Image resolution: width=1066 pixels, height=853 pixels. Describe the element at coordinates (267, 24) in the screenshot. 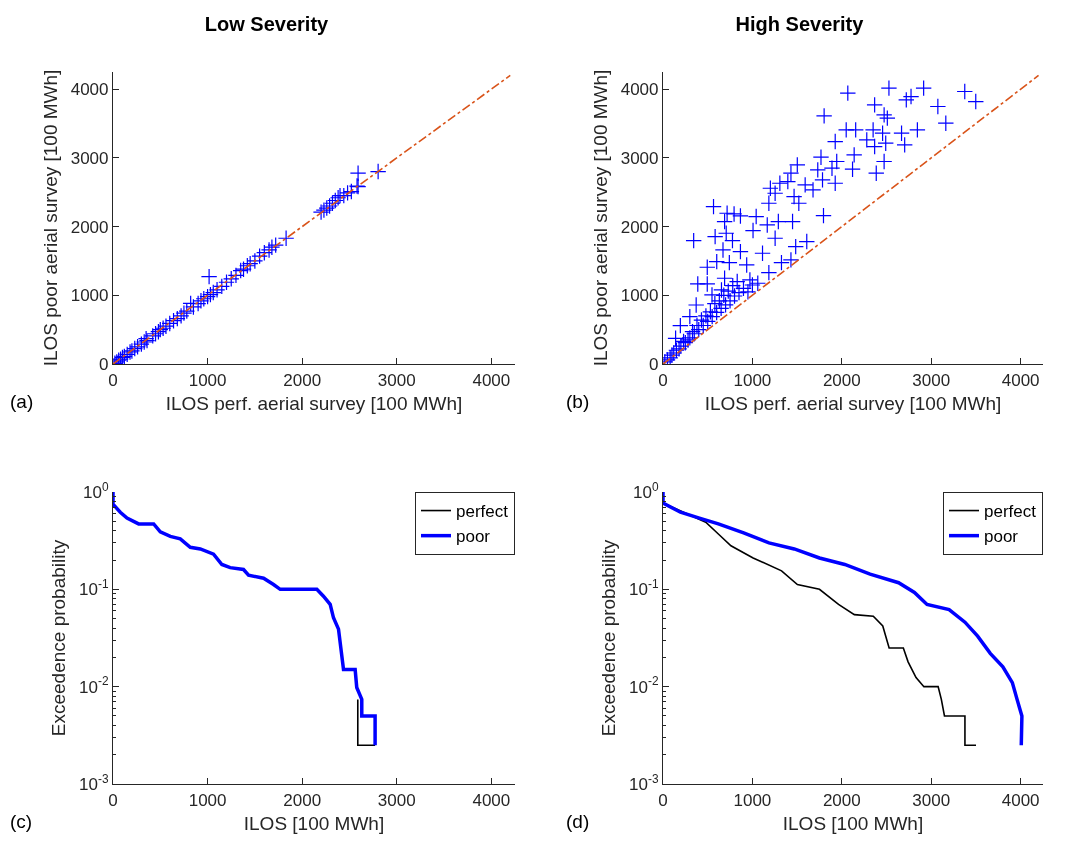

I see `chart-title: Low Severity` at that location.